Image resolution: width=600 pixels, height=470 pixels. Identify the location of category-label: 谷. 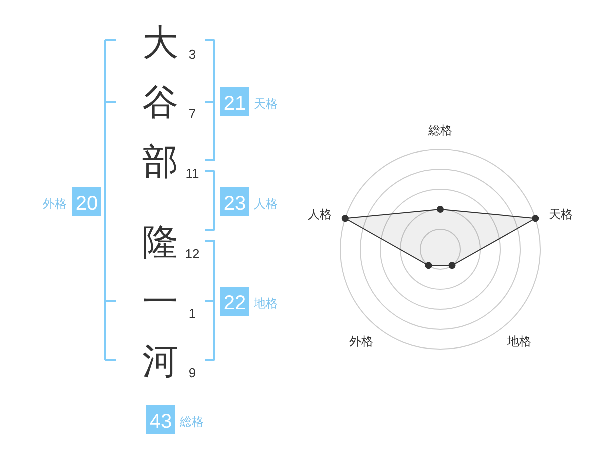
(160, 102).